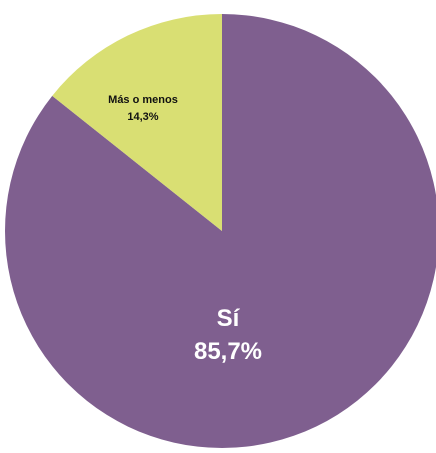  Describe the element at coordinates (142, 117) in the screenshot. I see `slice-value-mas-o-menos: 14,3%` at that location.